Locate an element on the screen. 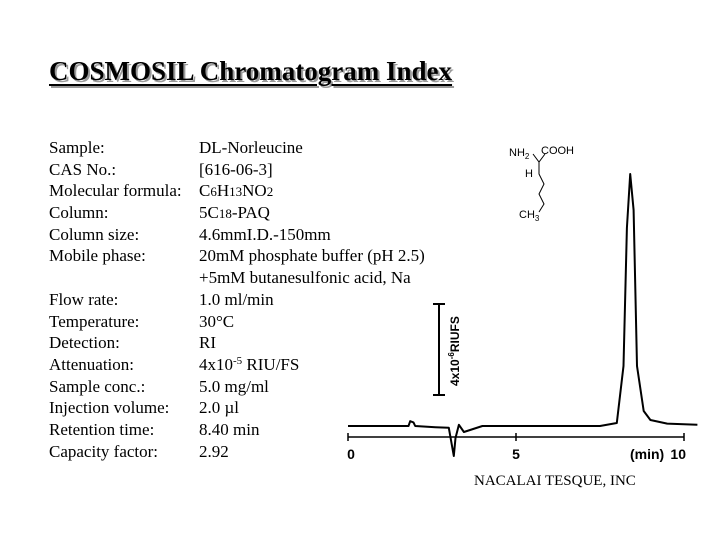  attenuation-label: Attenuation: is located at coordinates (91, 364).